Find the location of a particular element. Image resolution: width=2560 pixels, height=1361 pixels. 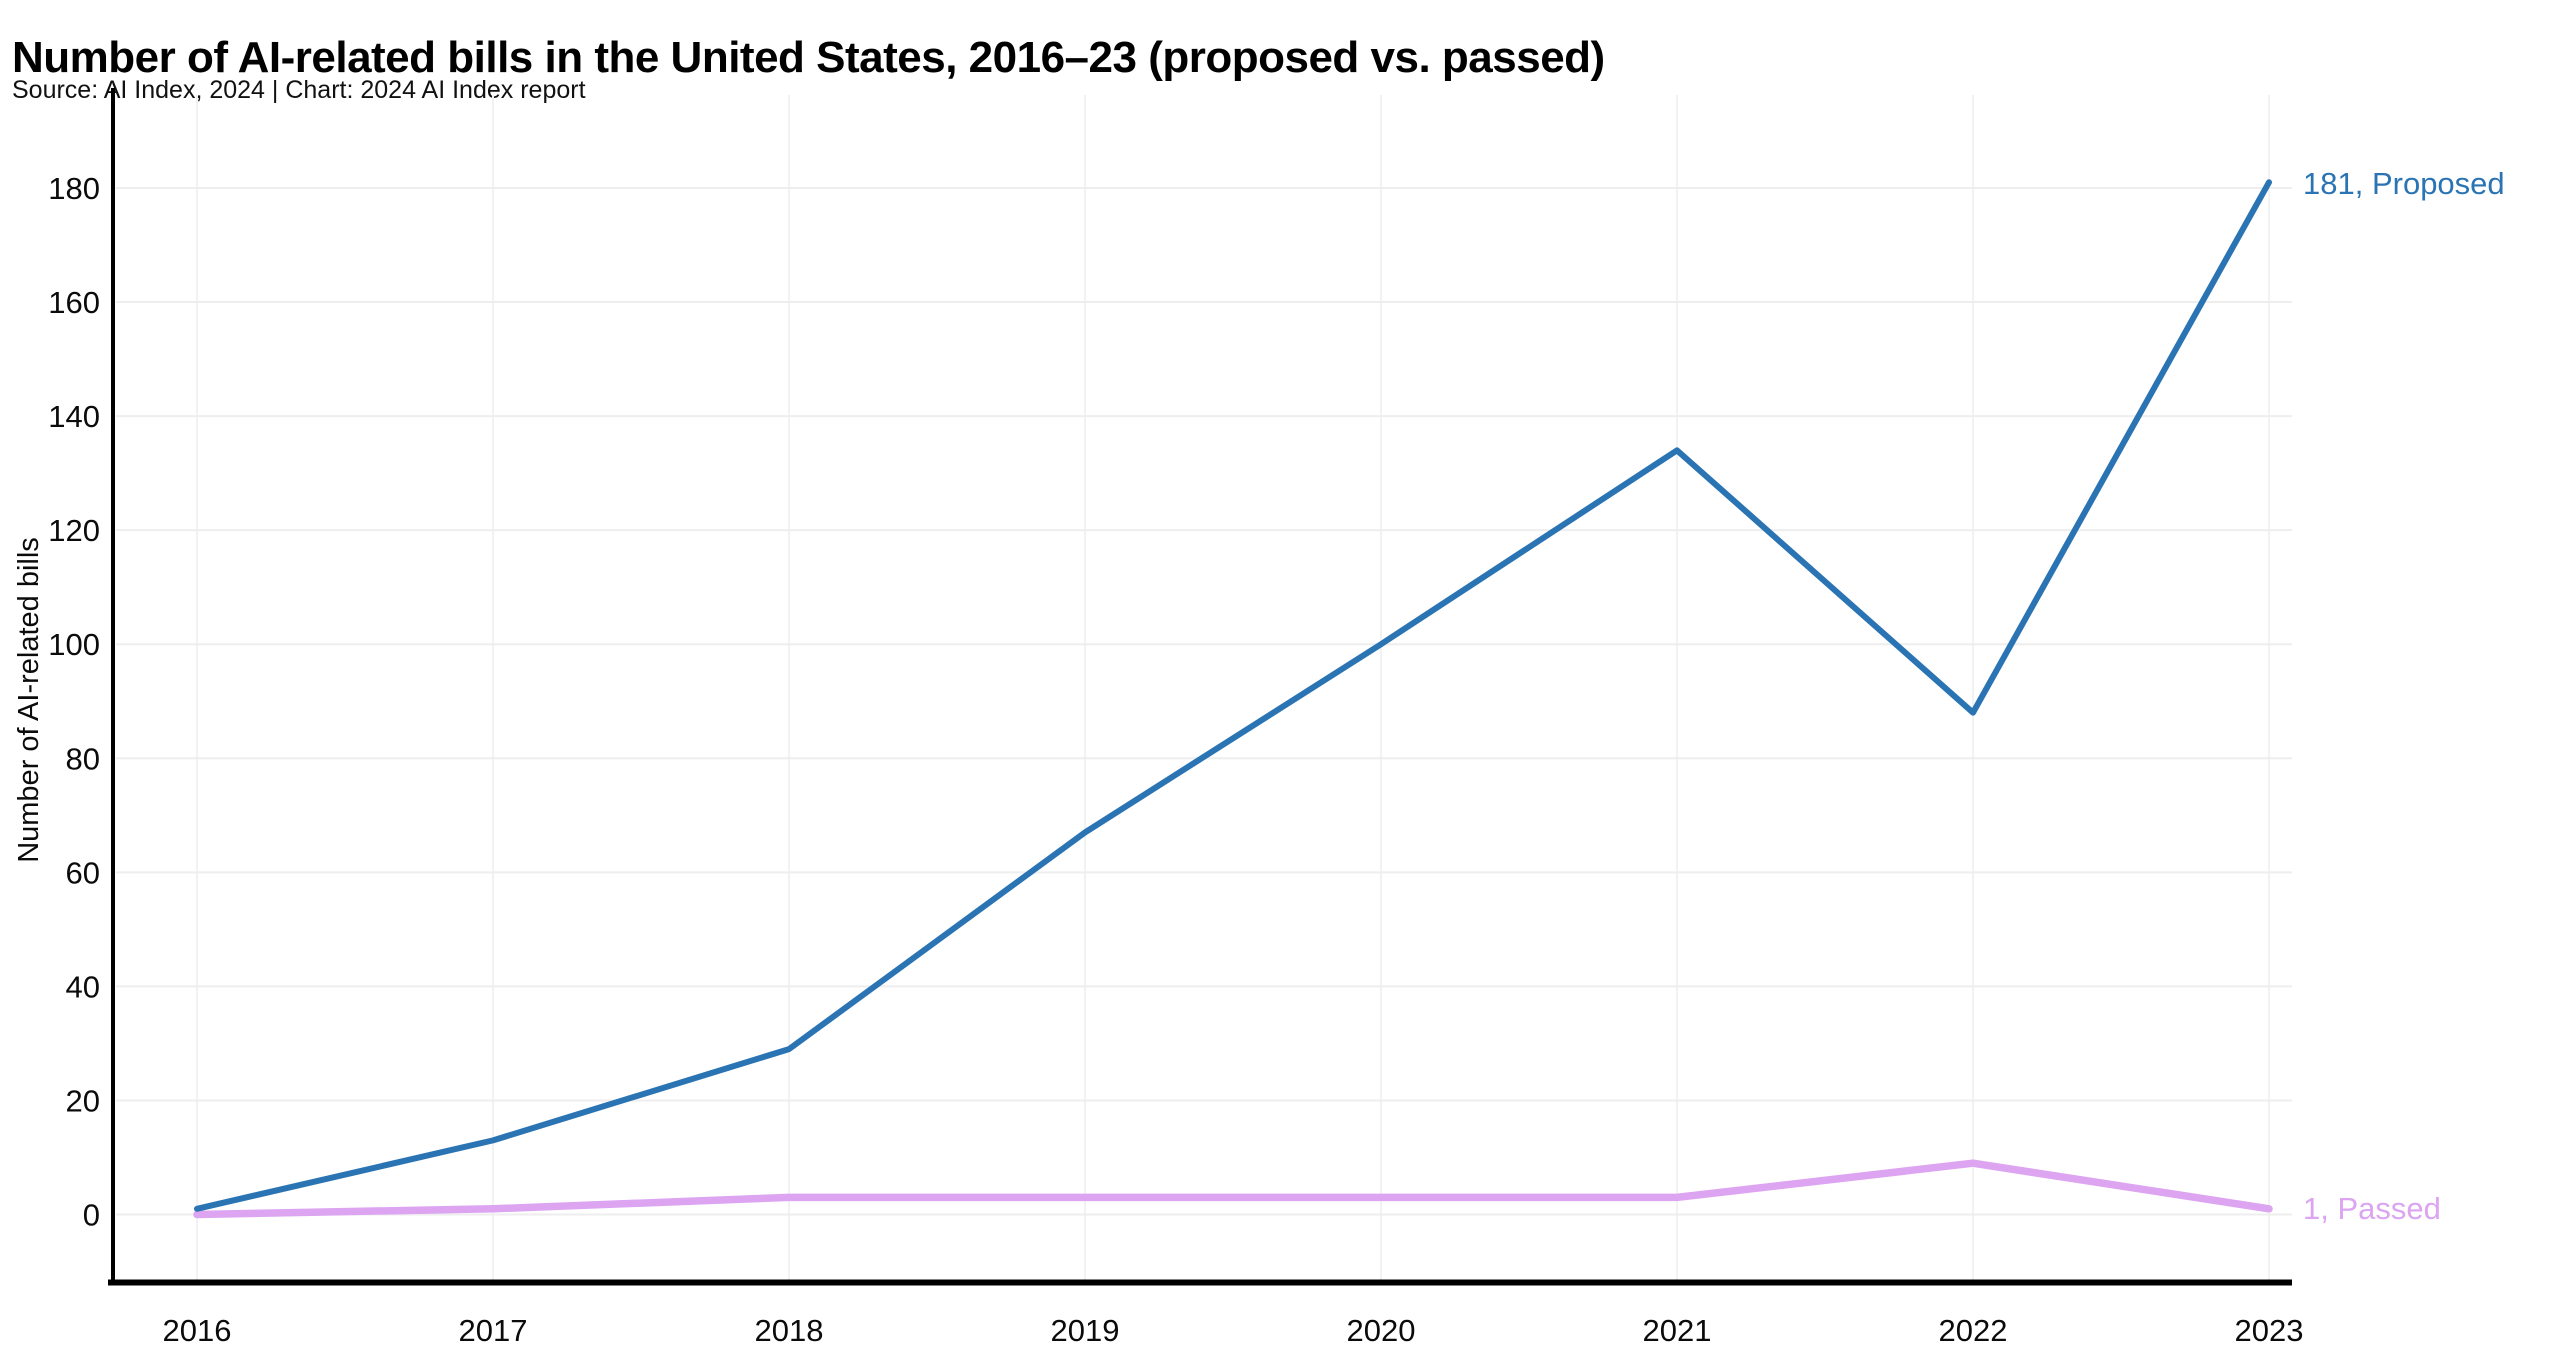

series-end-label-passed: 1, Passed is located at coordinates (2372, 1208).